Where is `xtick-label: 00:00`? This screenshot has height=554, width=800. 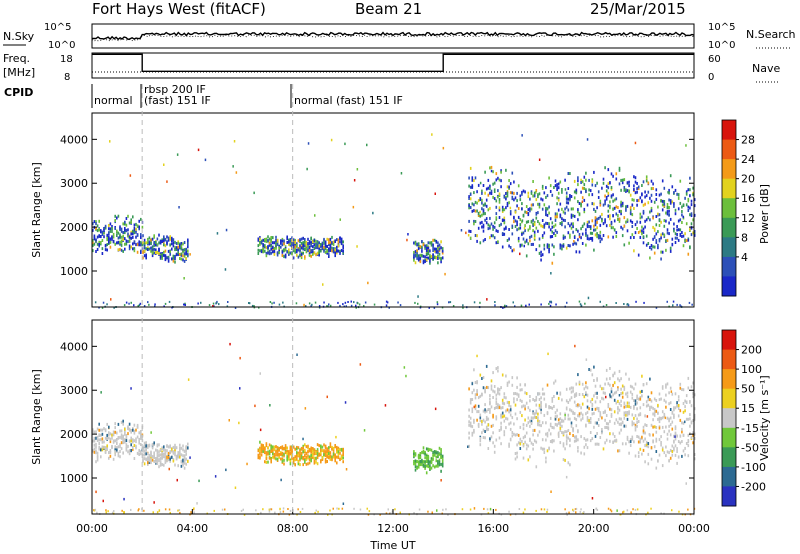
xtick-label: 00:00 is located at coordinates (92, 528).